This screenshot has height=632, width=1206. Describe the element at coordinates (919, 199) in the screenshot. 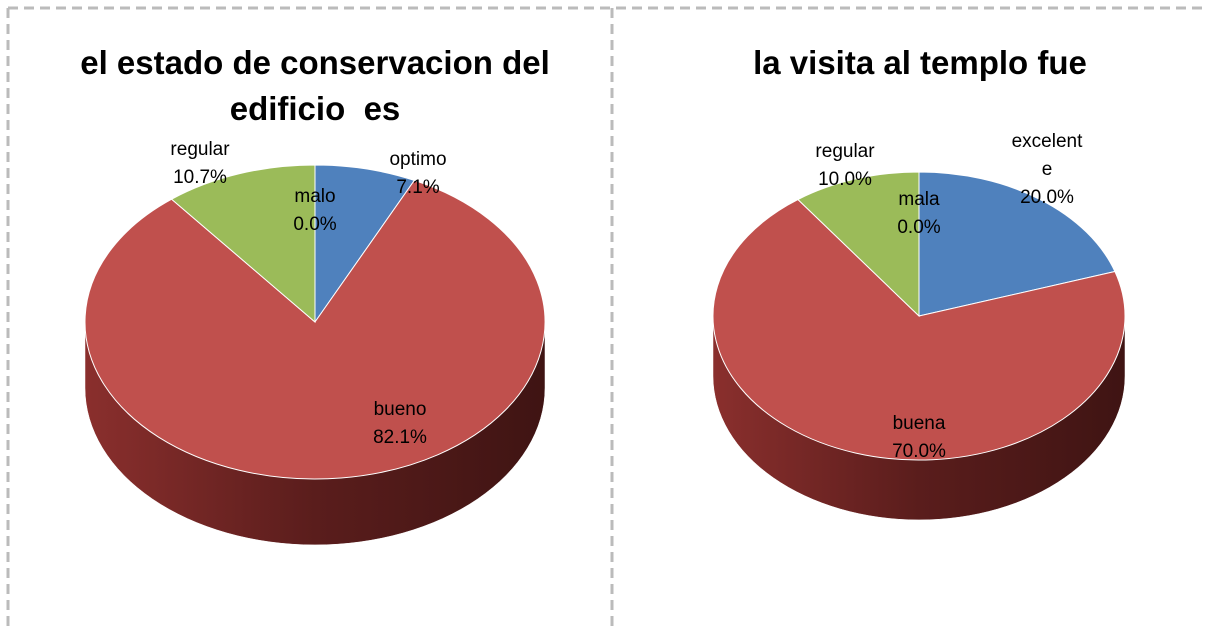

I see `slice-category: mala` at that location.